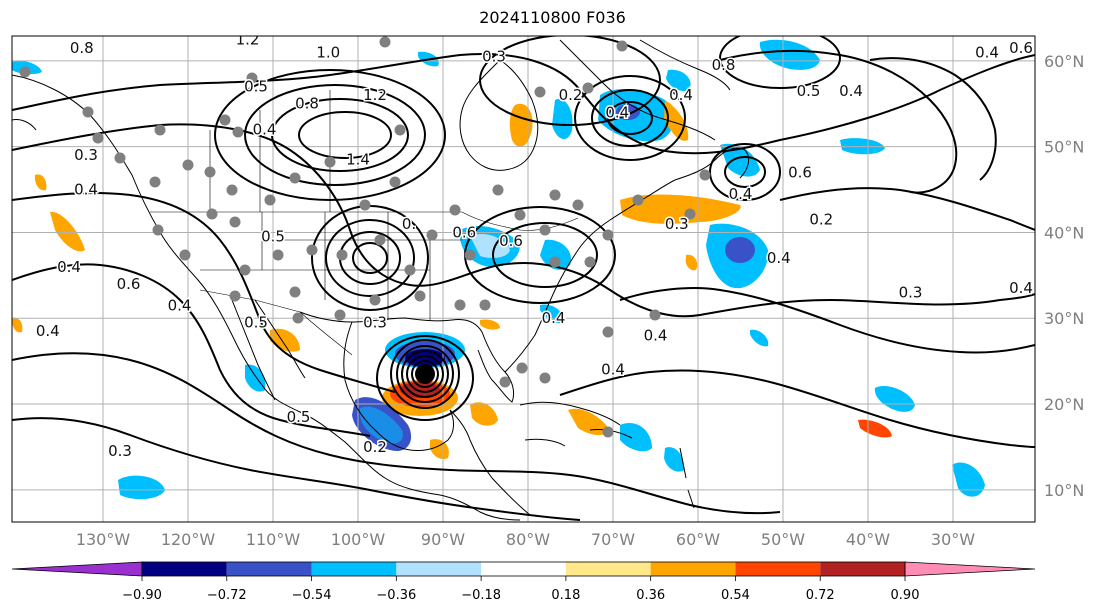  I want to click on state-borders, so click(331, 266).